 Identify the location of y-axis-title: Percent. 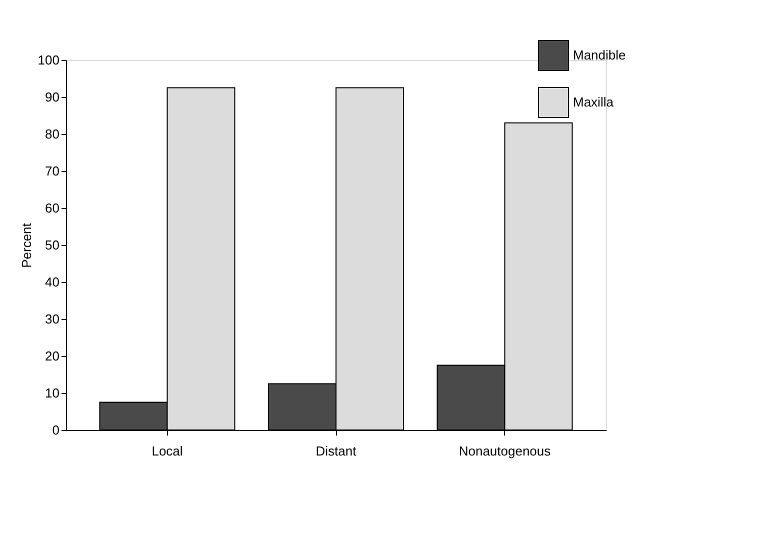
(26, 245).